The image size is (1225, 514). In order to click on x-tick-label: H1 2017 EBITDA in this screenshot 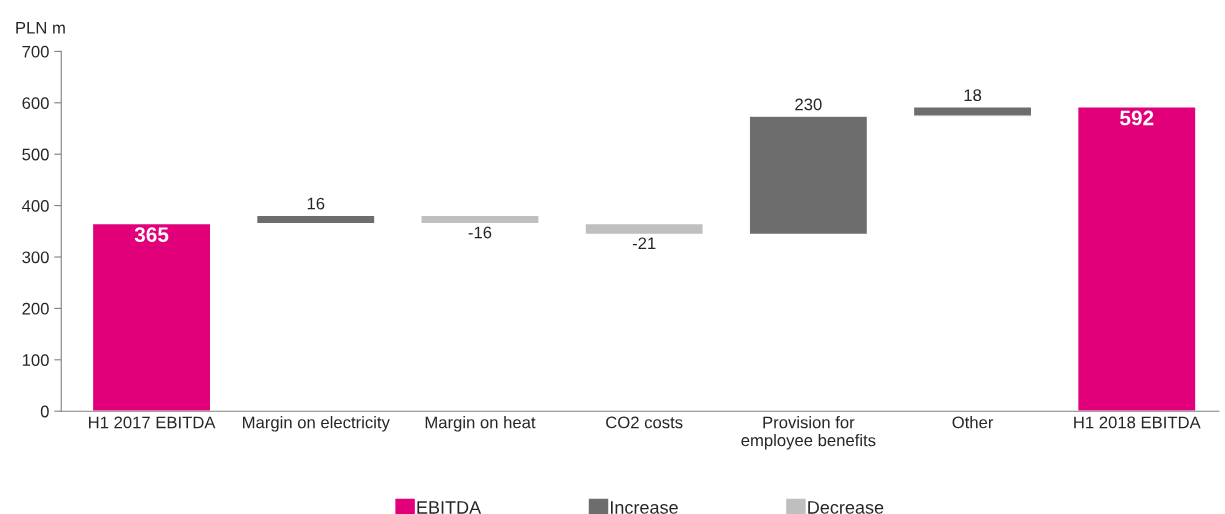, I will do `click(152, 422)`.